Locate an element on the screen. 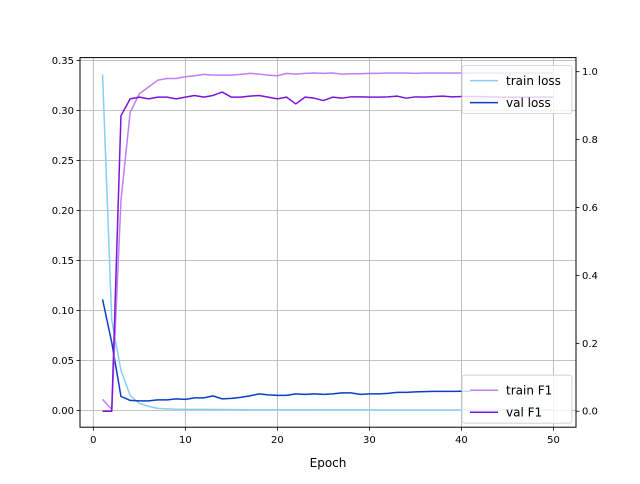 This screenshot has width=640, height=484. legend-label-val-f1: val F1 is located at coordinates (524, 413).